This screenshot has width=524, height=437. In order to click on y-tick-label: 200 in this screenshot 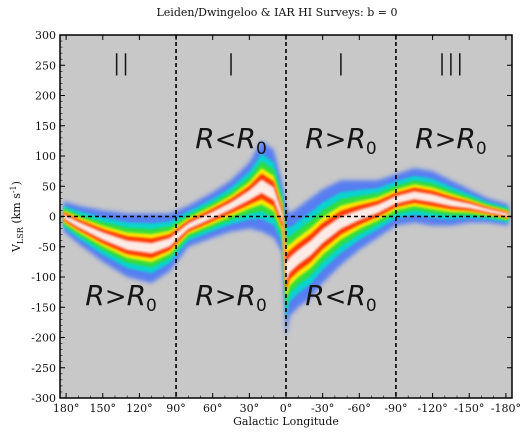, I will do `click(45, 96)`.